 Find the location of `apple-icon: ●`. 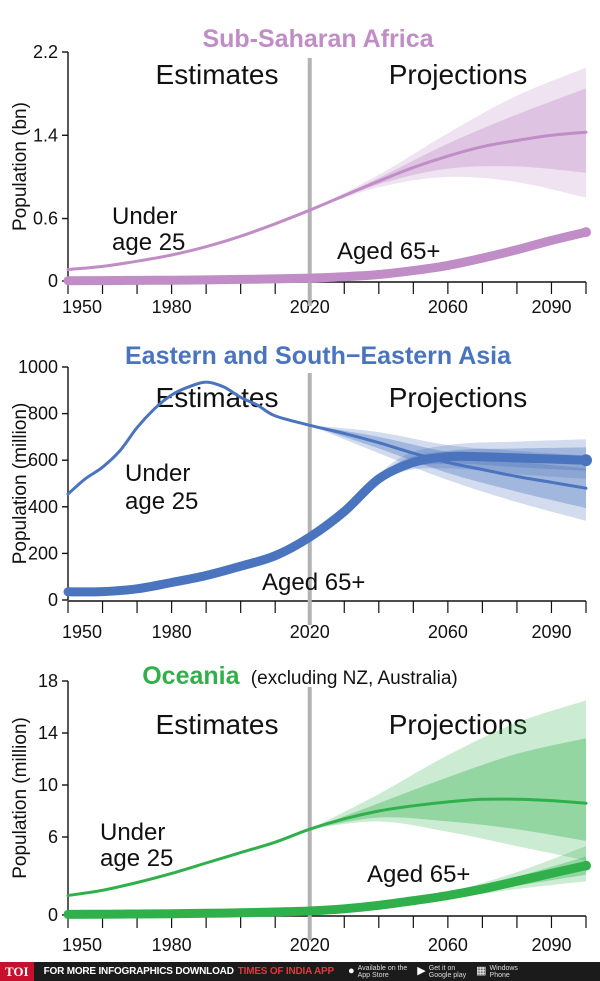

apple-icon: ● is located at coordinates (351, 971).